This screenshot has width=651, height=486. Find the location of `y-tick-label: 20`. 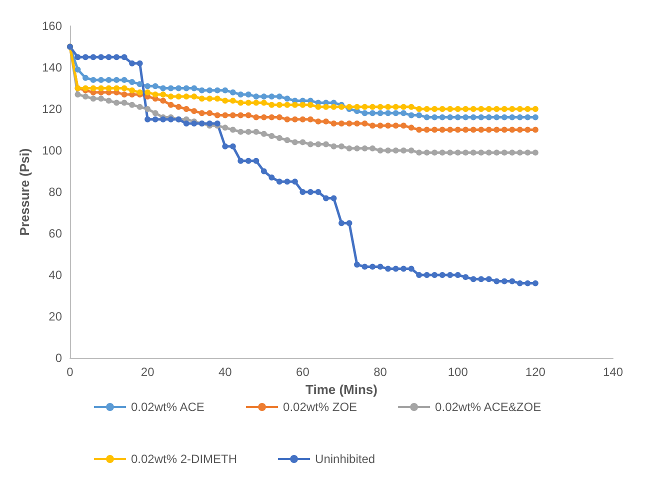

y-tick-label: 20 is located at coordinates (55, 317).